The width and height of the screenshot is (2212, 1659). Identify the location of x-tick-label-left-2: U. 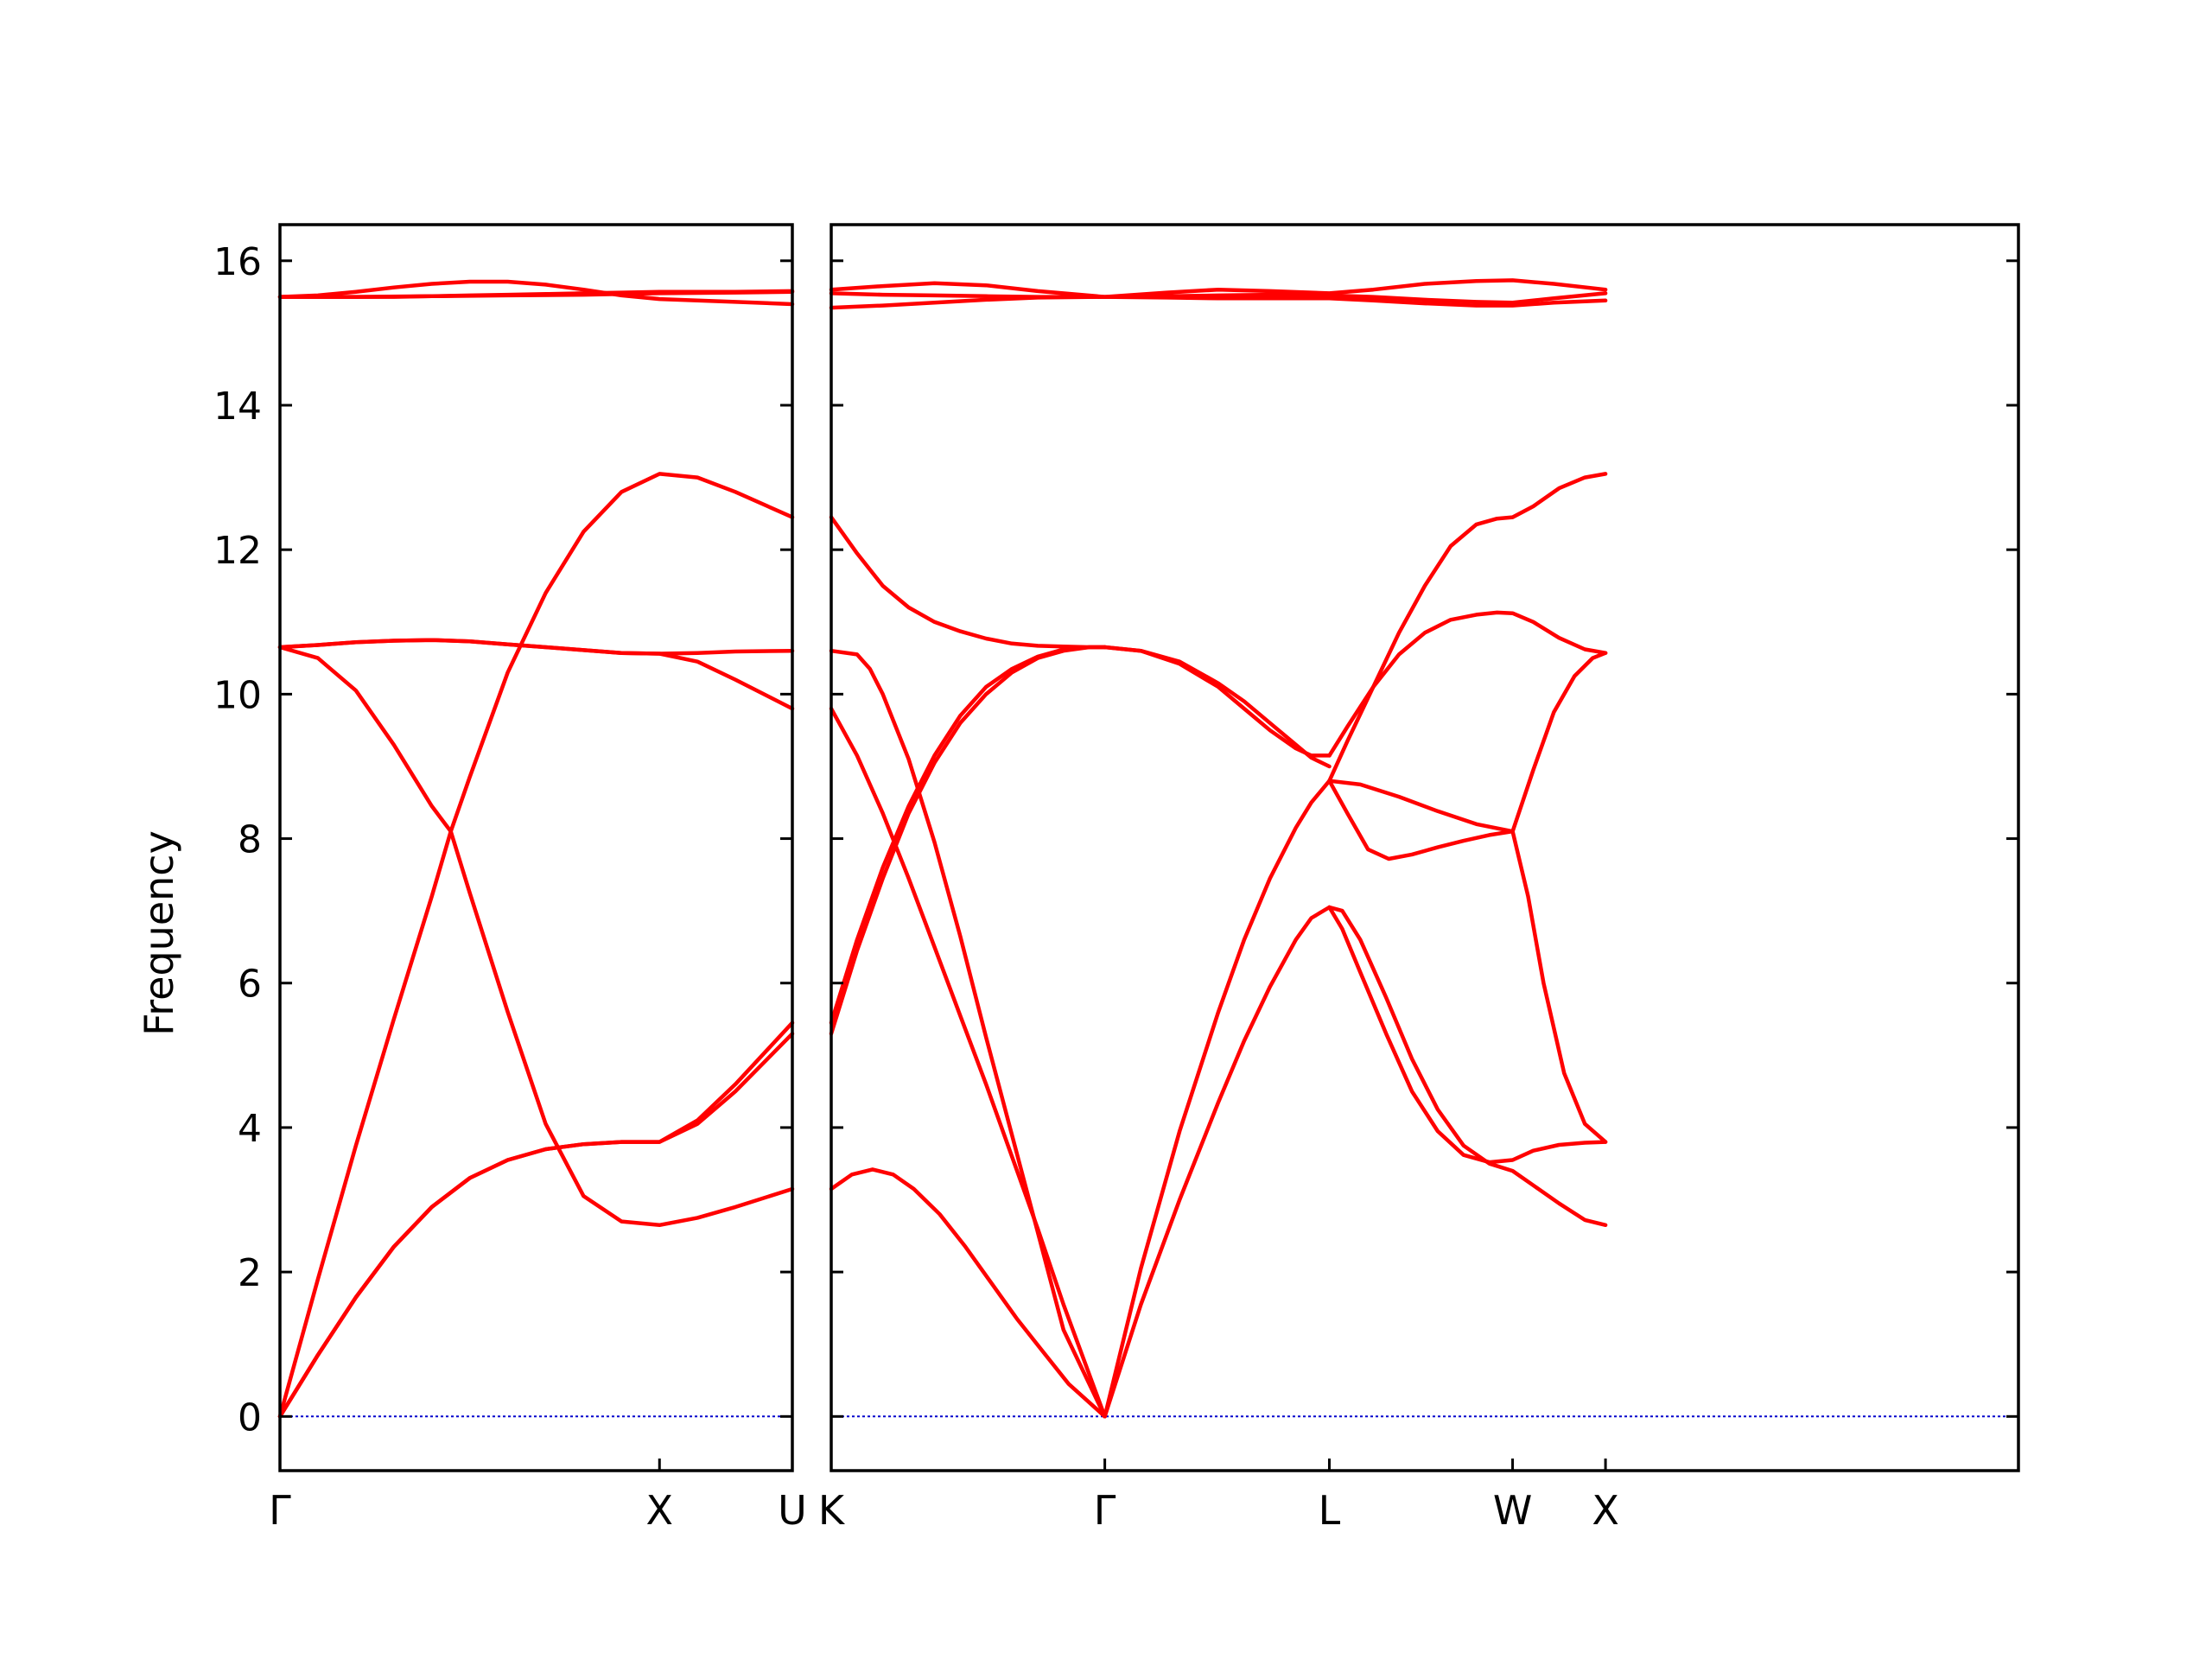
(792, 1510).